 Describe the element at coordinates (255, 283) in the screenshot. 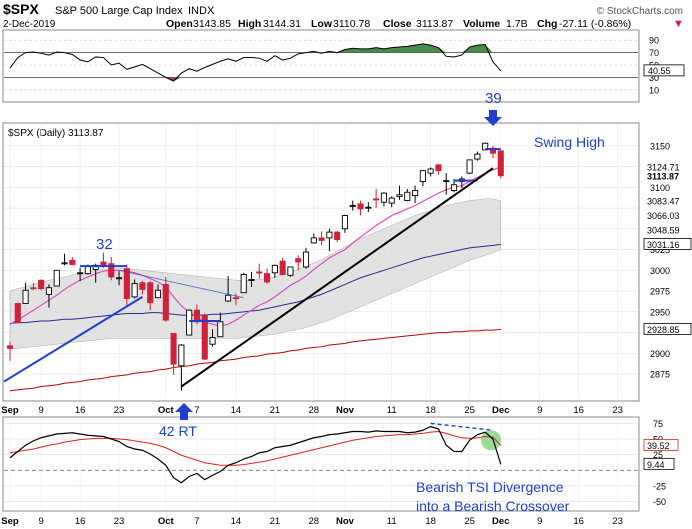

I see `sma-mid-line` at that location.